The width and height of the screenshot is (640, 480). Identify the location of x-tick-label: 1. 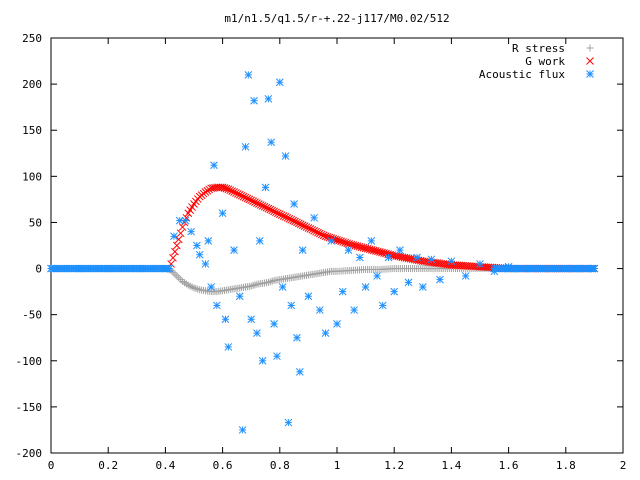
(337, 465).